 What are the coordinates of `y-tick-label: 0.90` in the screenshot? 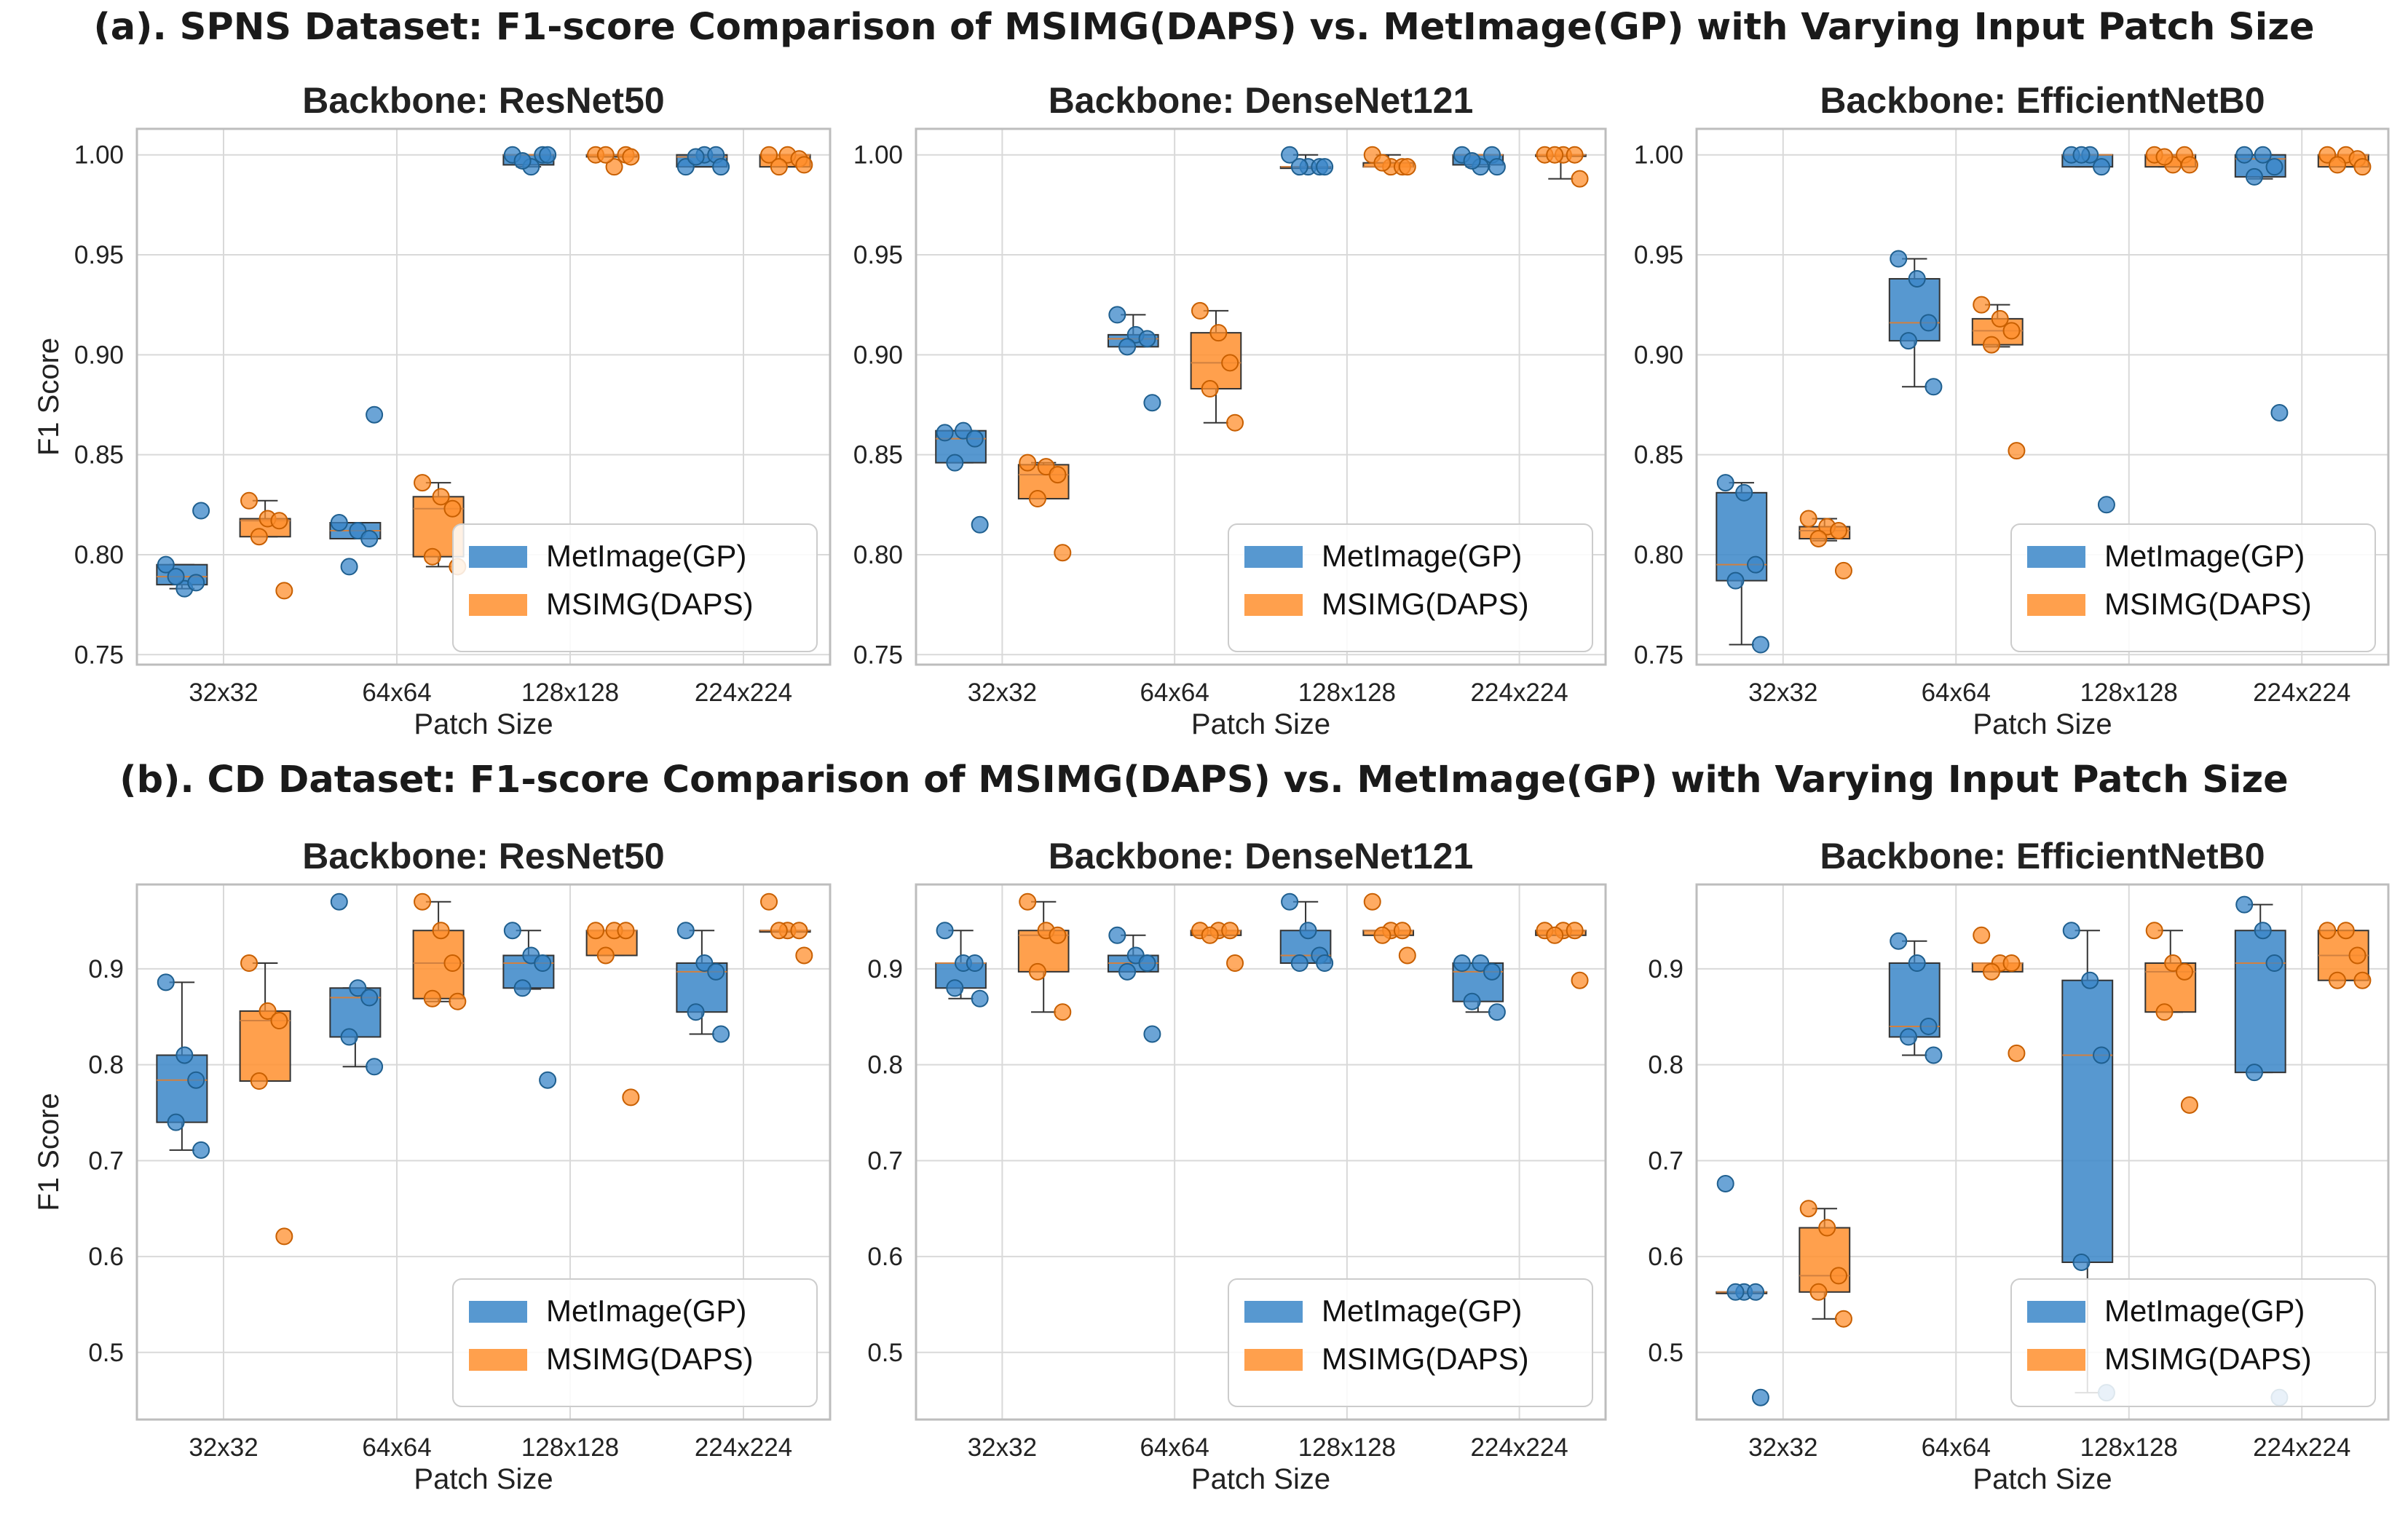 It's located at (1659, 355).